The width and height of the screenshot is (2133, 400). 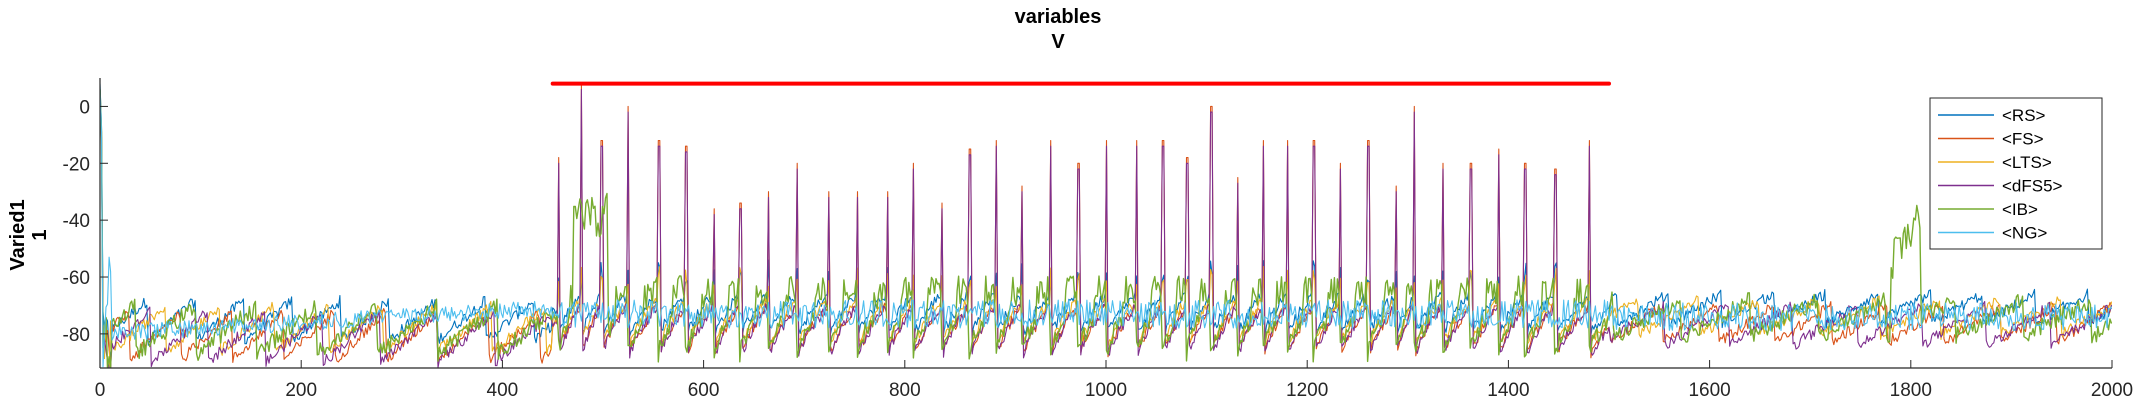 What do you see at coordinates (40, 234) in the screenshot?
I see `y-axis-label-line-2: 1` at bounding box center [40, 234].